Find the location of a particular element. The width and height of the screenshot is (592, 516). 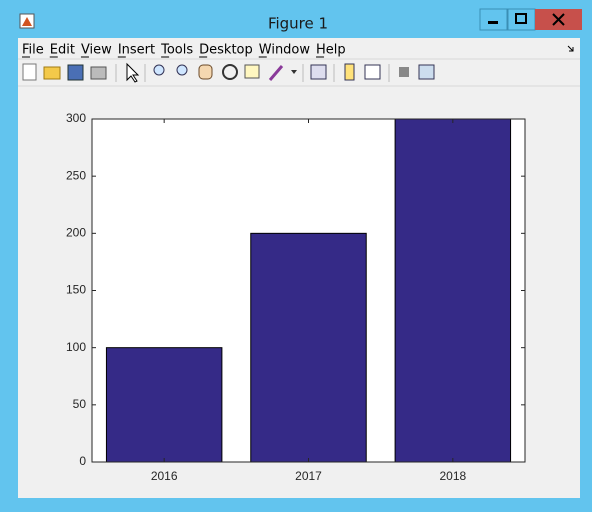

window-controls is located at coordinates (530, 19).